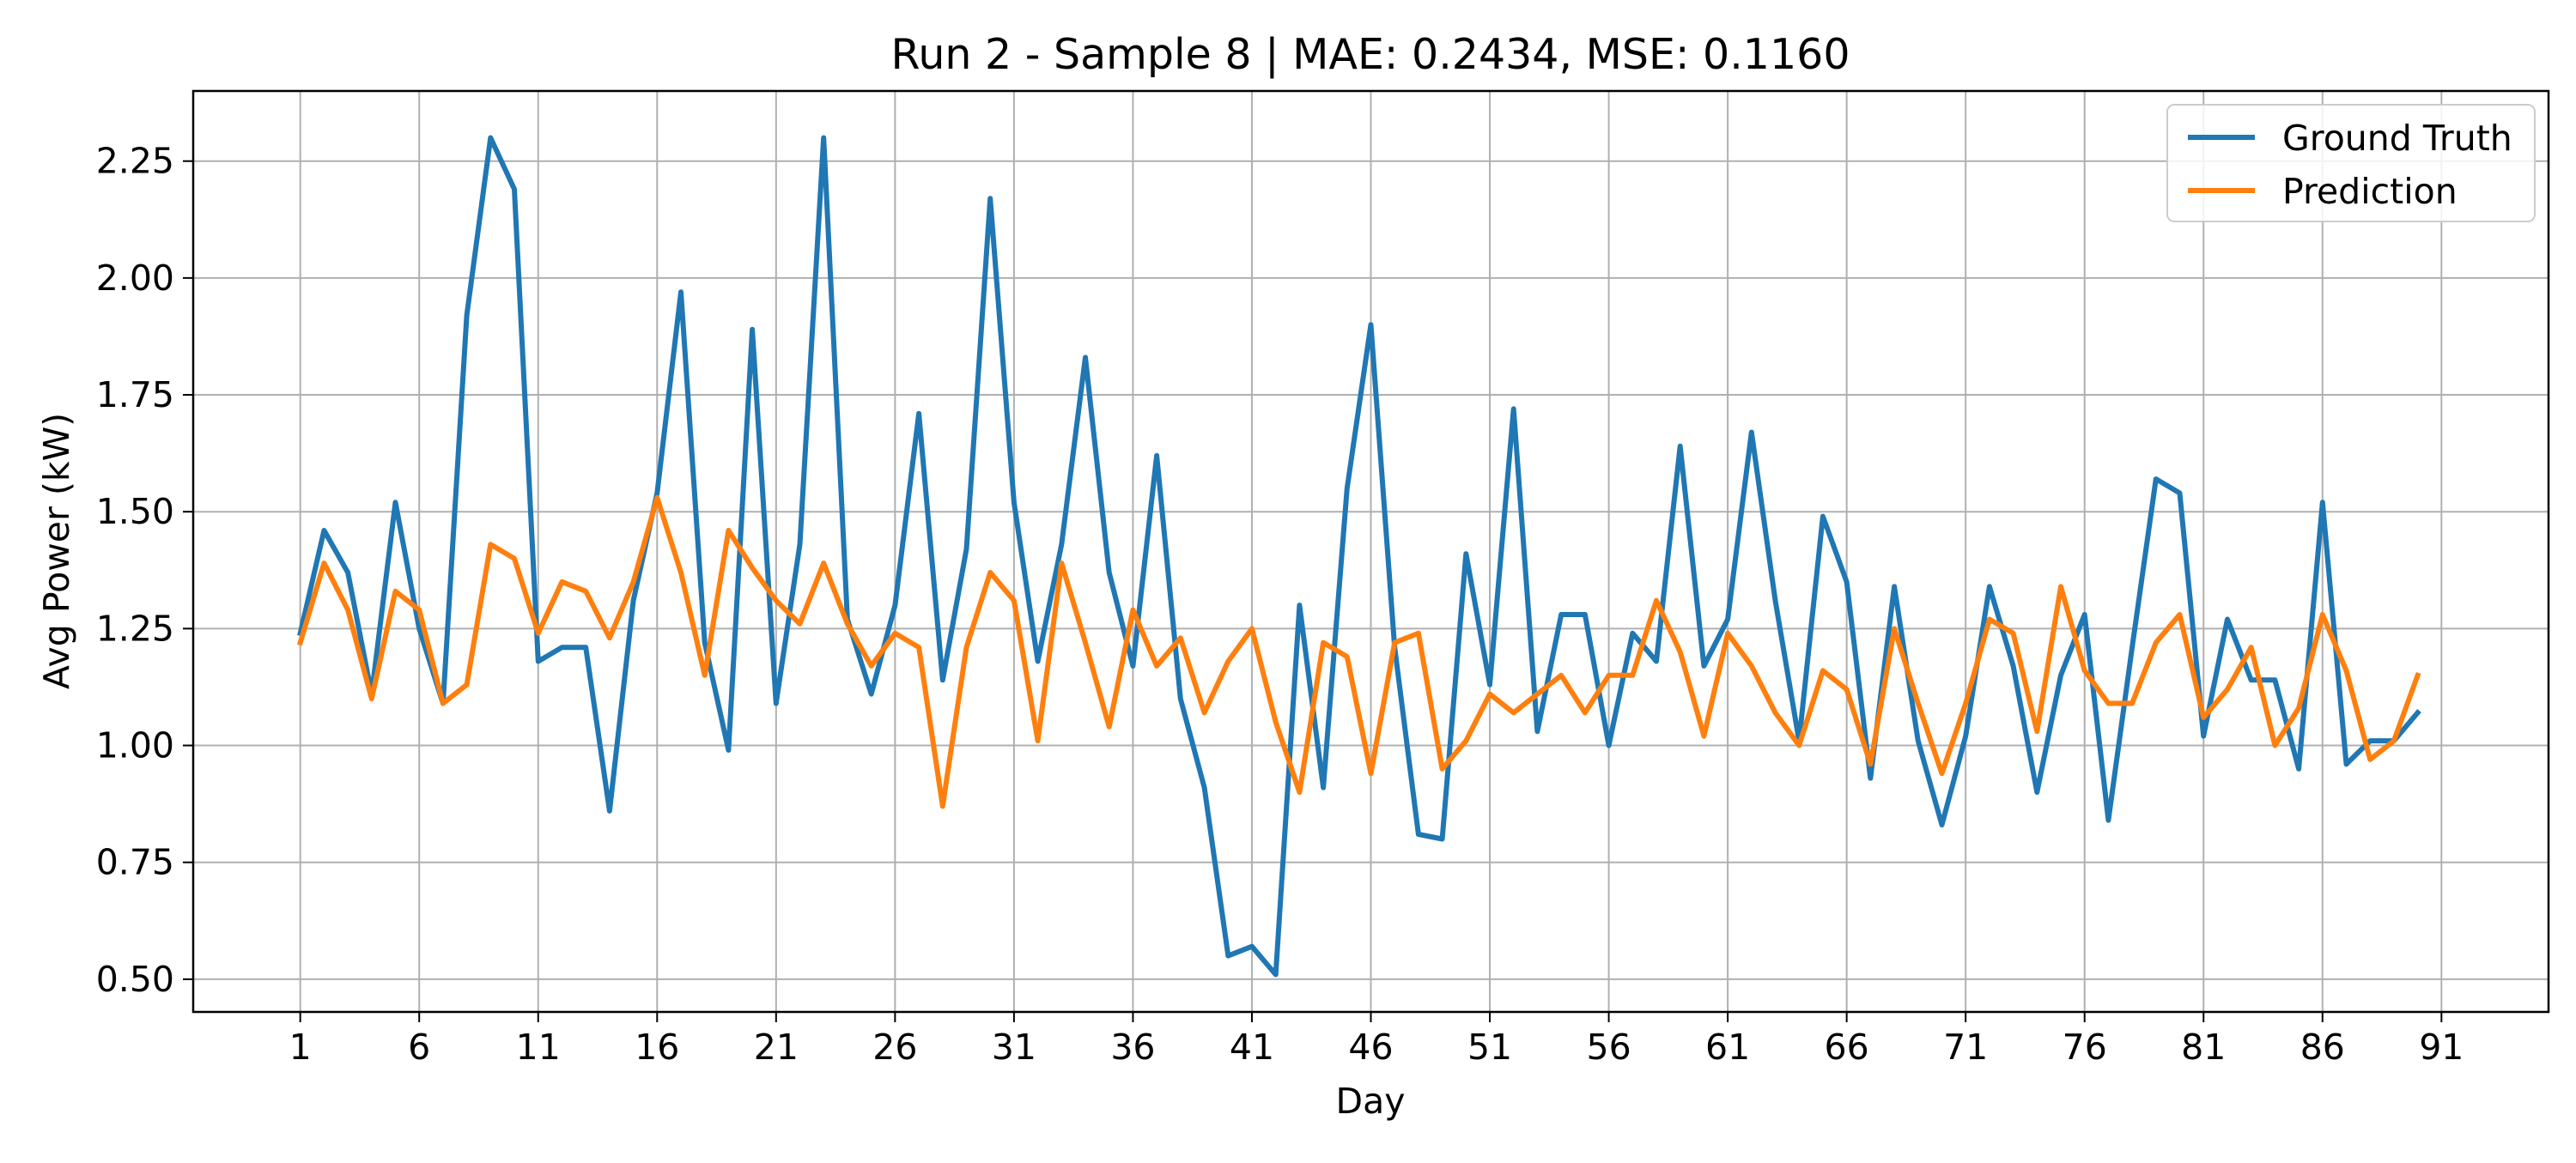 The height and width of the screenshot is (1163, 2576). I want to click on x-tick-label: 6, so click(419, 1048).